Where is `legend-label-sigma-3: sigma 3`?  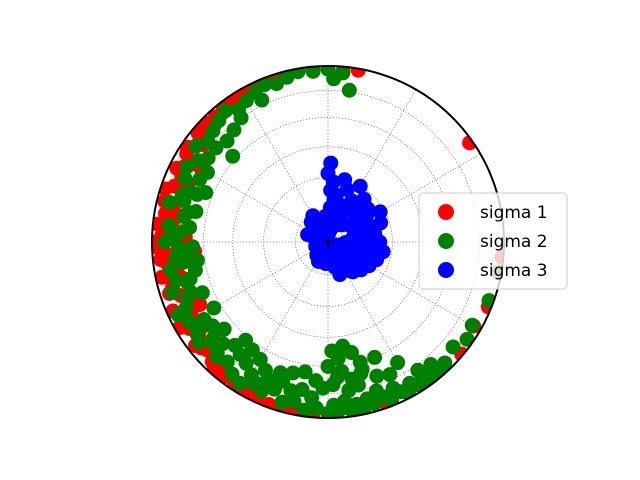 legend-label-sigma-3: sigma 3 is located at coordinates (514, 271).